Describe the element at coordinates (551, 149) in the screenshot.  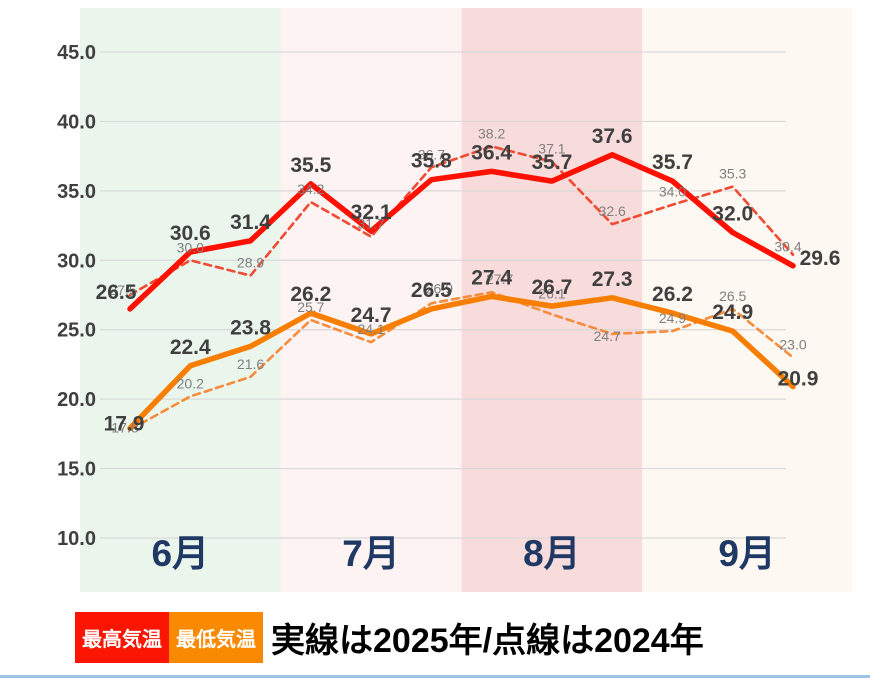
I see `data-label-max-2024: 37.1` at that location.